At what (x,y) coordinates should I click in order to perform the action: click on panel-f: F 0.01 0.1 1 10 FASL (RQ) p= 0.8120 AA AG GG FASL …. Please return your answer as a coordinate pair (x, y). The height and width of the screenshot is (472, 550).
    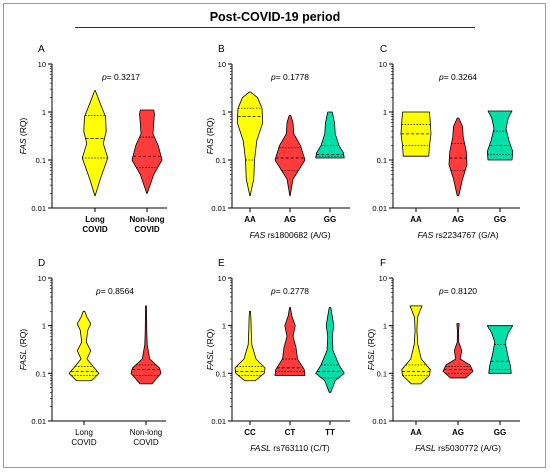
    Looking at the image, I should click on (443, 355).